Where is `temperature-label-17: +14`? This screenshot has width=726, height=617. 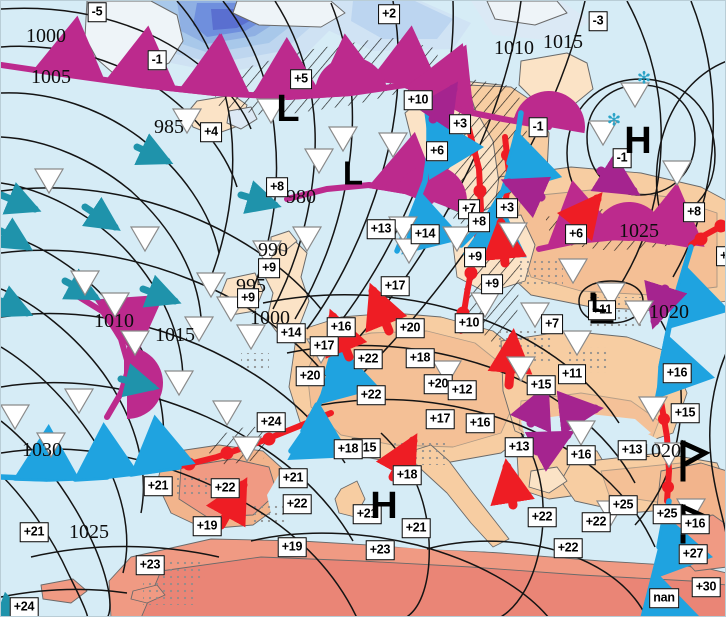
temperature-label-17: +14 is located at coordinates (425, 234).